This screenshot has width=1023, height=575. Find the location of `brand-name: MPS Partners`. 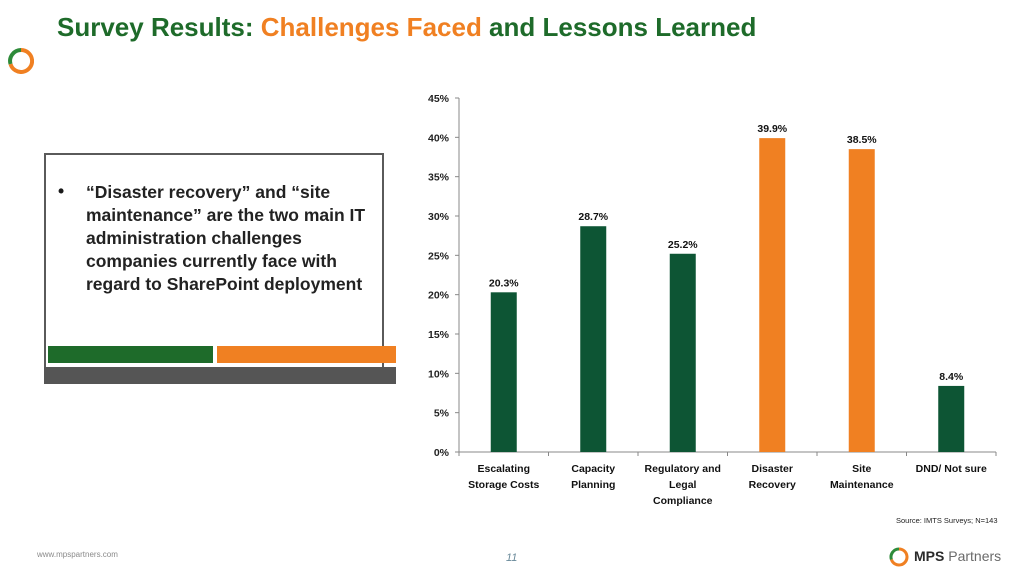

brand-name: MPS Partners is located at coordinates (957, 556).